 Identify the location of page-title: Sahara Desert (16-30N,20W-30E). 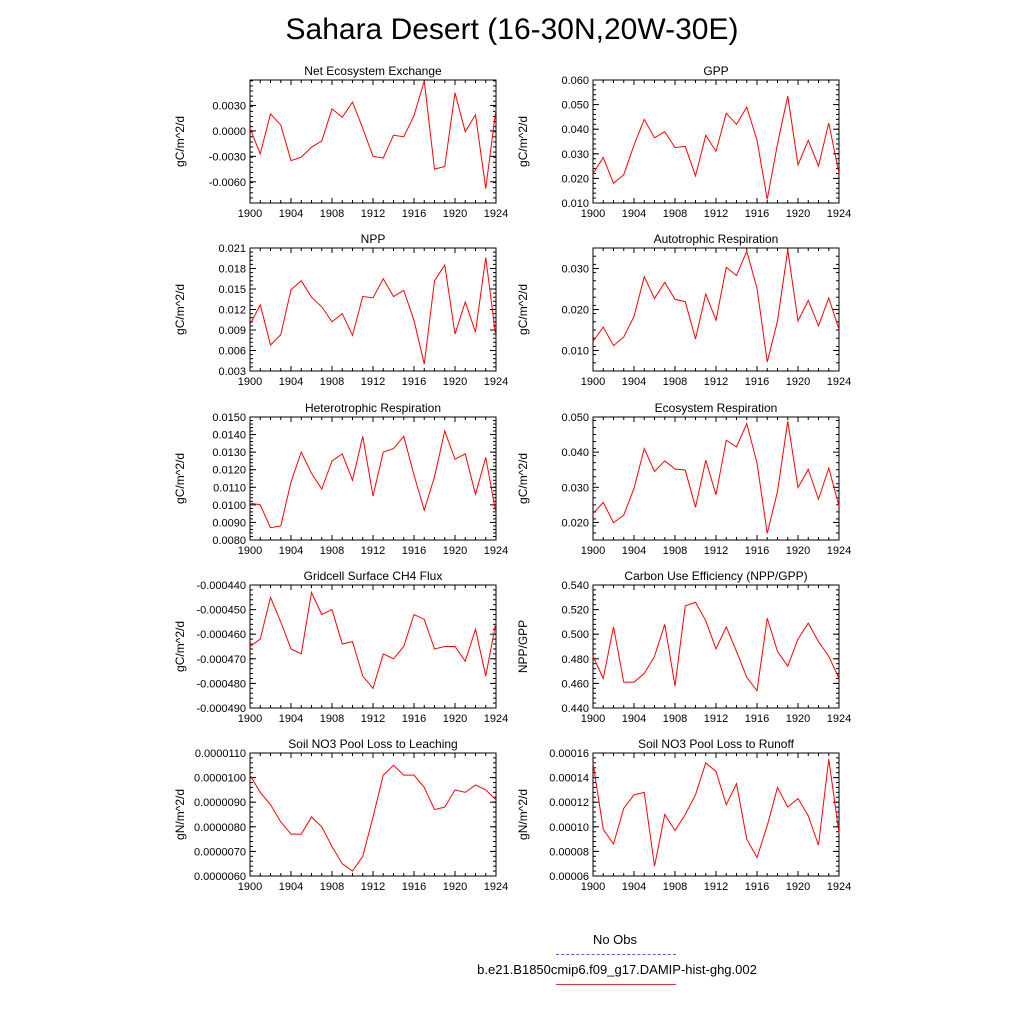
(512, 29).